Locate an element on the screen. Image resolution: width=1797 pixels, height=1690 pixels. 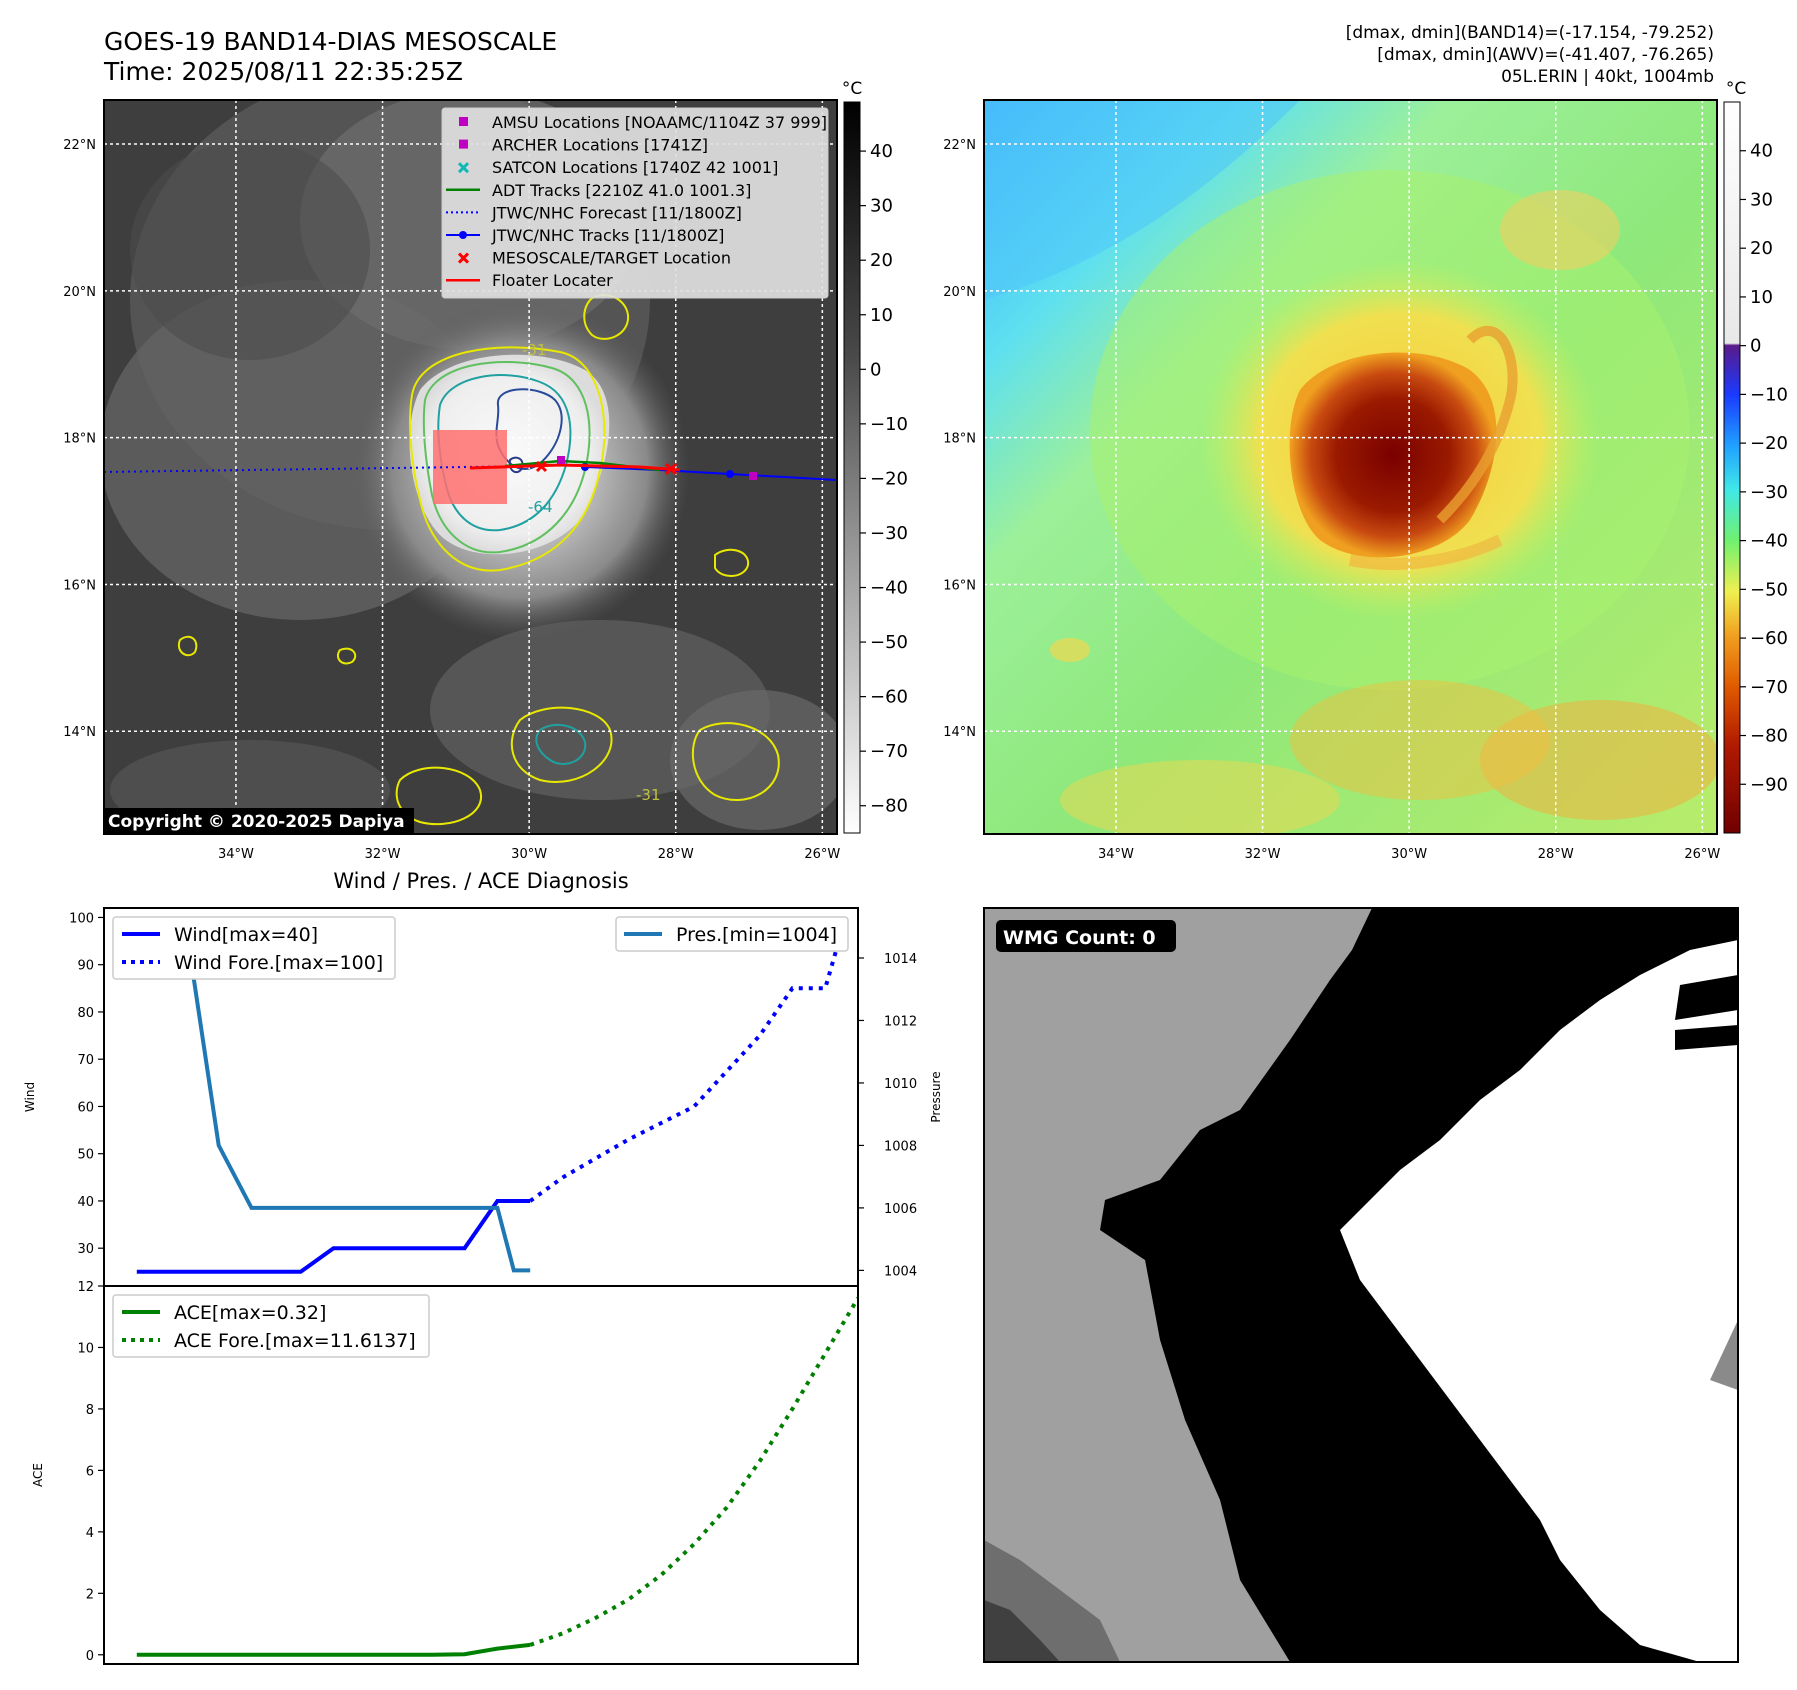
legend-label: Floater Locater is located at coordinates (552, 280).